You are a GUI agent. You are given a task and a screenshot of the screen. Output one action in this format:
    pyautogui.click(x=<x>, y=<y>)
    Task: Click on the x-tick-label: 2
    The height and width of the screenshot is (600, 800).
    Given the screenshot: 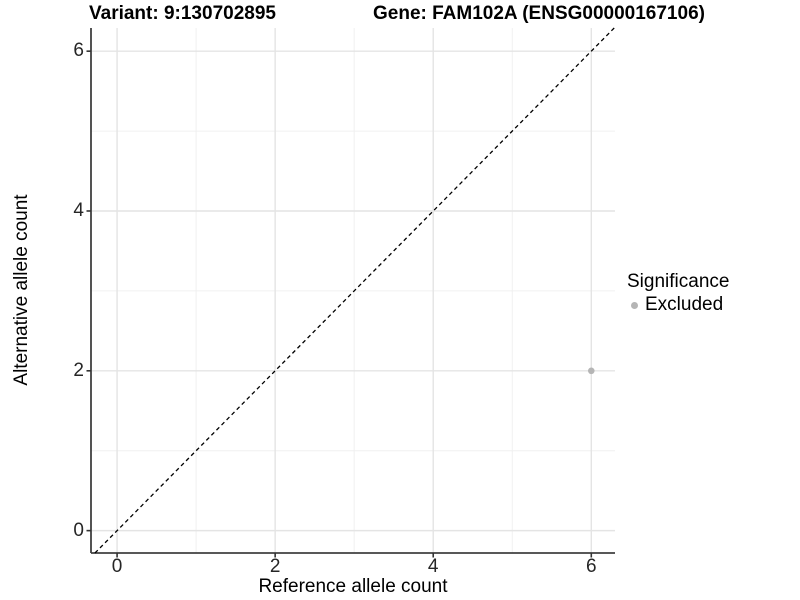 What is the action you would take?
    pyautogui.click(x=275, y=566)
    